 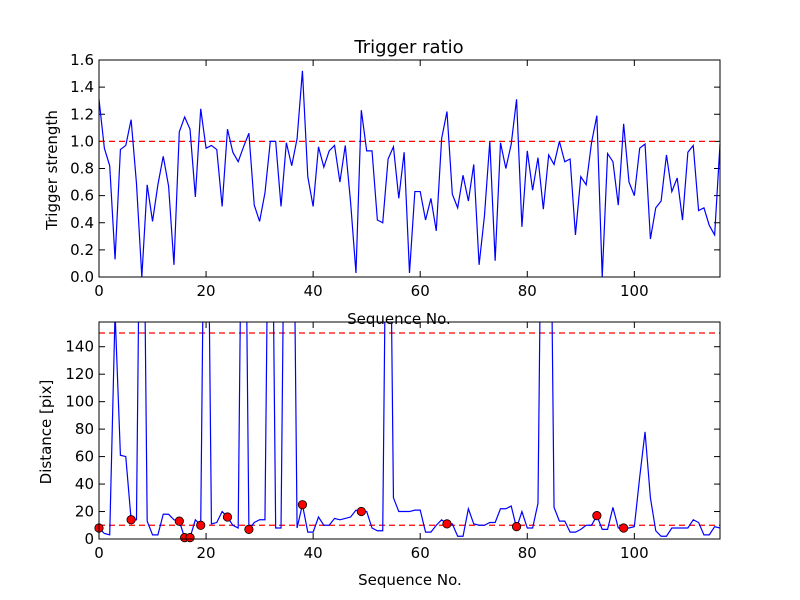 I want to click on y-tick-label: 80, so click(x=84, y=429).